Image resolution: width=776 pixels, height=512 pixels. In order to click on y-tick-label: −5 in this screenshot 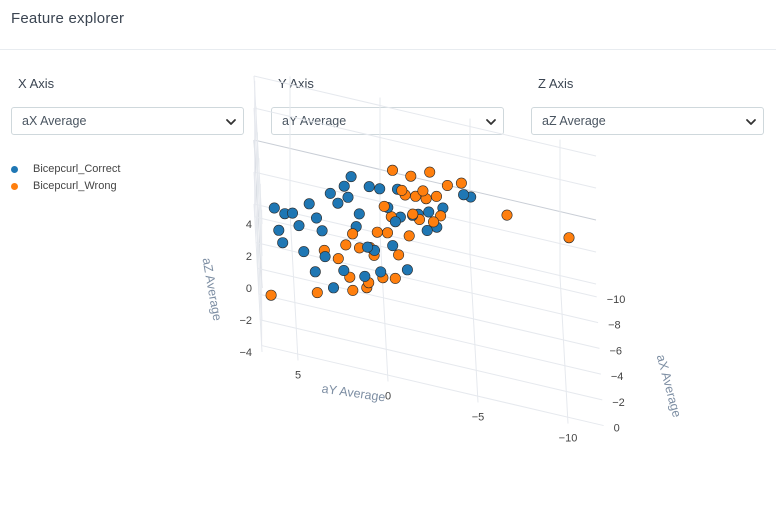, I will do `click(478, 418)`.